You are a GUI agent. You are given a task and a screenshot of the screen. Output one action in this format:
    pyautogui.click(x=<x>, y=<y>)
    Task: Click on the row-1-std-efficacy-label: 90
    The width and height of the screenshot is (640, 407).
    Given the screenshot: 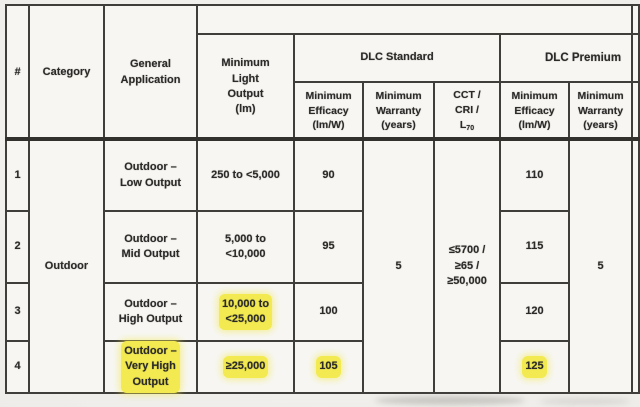 What is the action you would take?
    pyautogui.click(x=328, y=174)
    